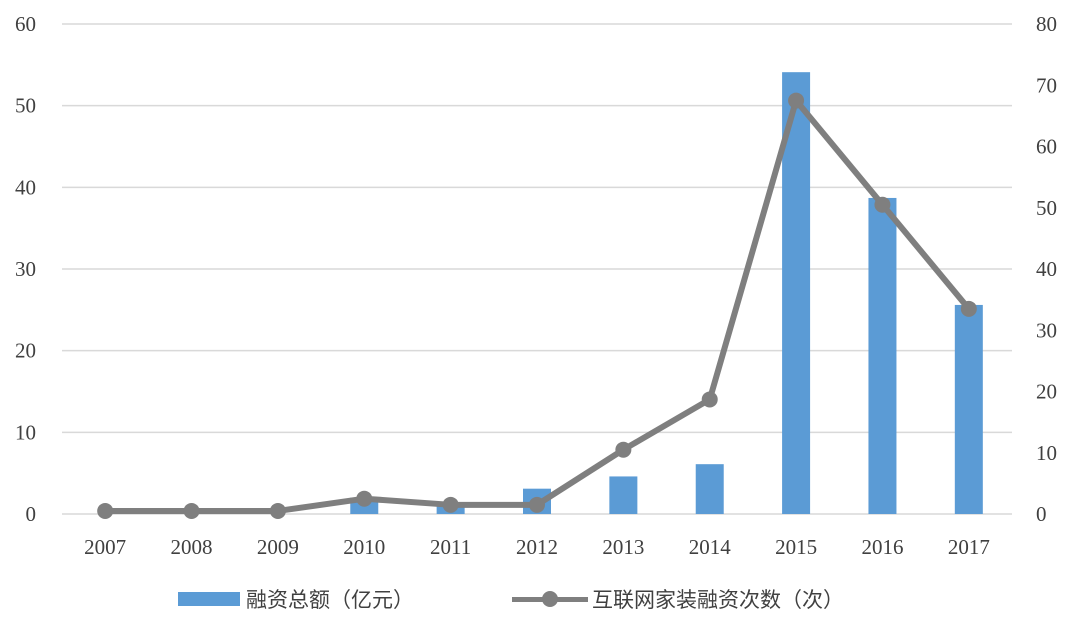 The image size is (1080, 618). What do you see at coordinates (1046, 392) in the screenshot?
I see `y-right-tick-label: 20` at bounding box center [1046, 392].